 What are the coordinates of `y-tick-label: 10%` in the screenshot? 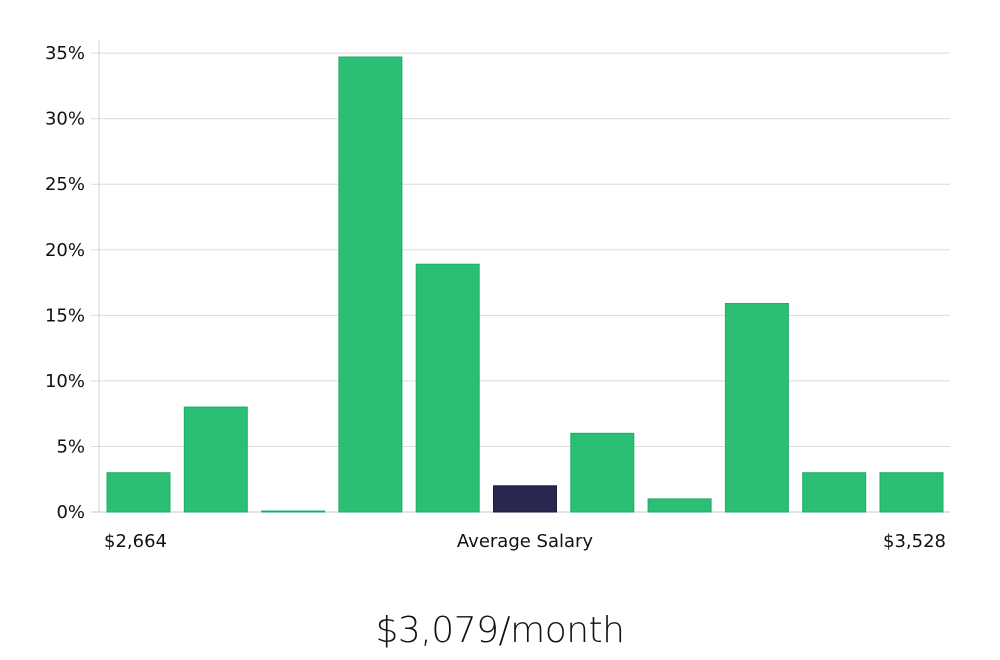 It's located at (65, 381).